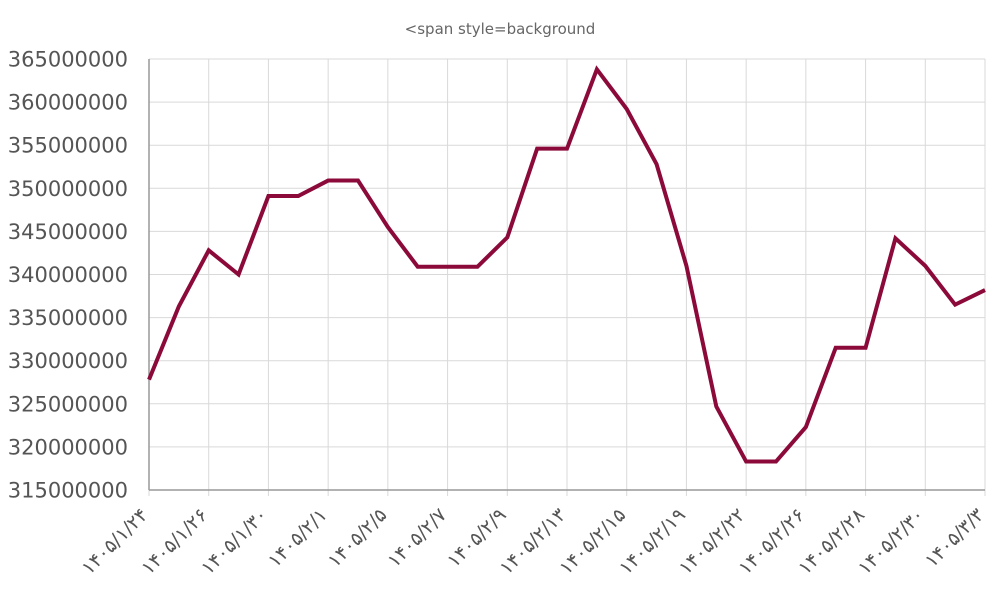  I want to click on y-tick-label: 350000000, so click(68, 189).